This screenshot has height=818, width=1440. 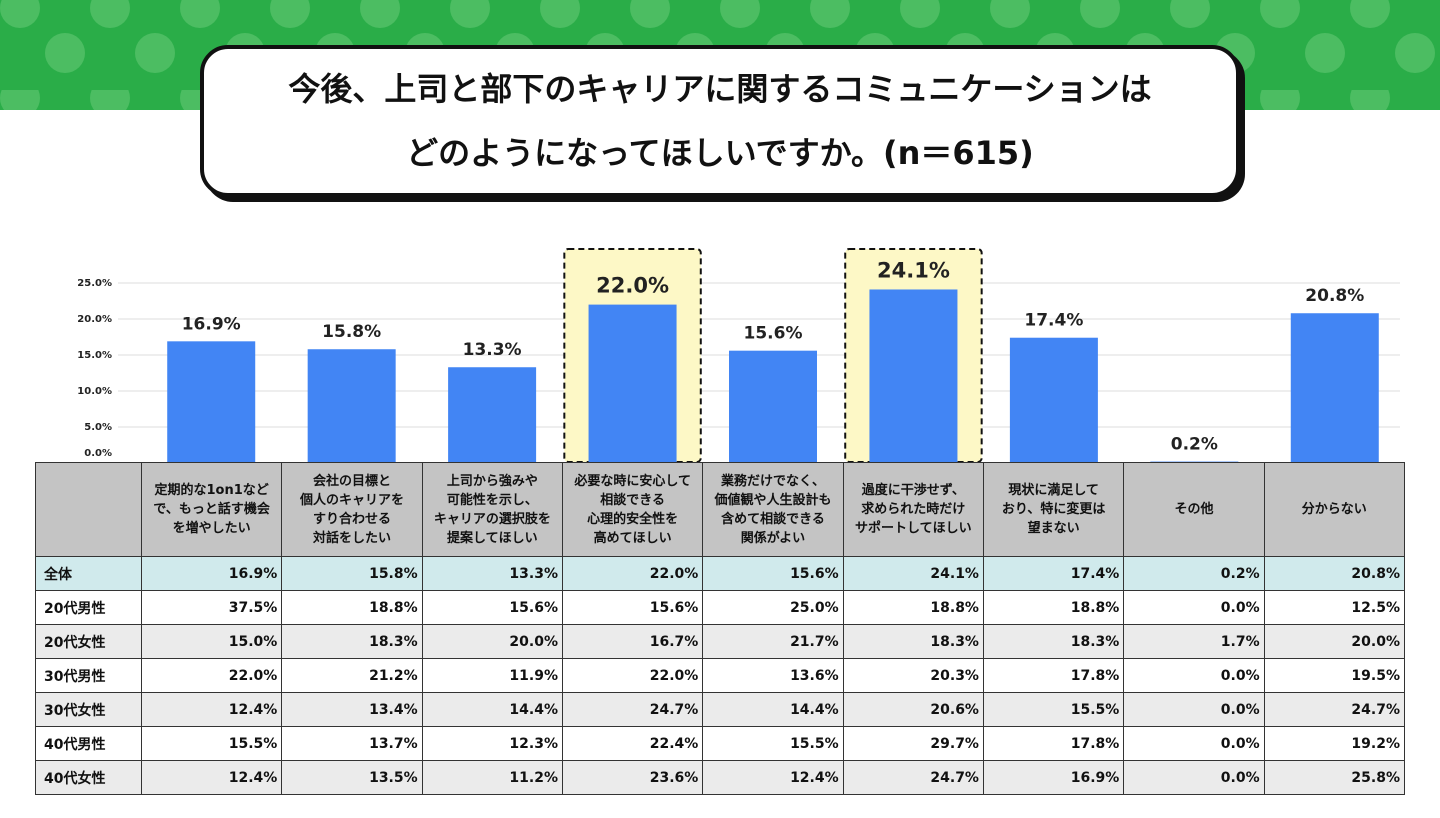 I want to click on table-cell: 13.4%, so click(x=352, y=709).